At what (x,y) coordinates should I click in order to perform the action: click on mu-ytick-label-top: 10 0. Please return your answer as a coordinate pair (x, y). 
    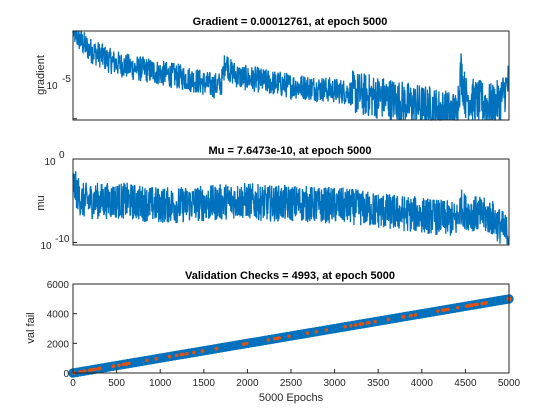
    Looking at the image, I should click on (54, 159).